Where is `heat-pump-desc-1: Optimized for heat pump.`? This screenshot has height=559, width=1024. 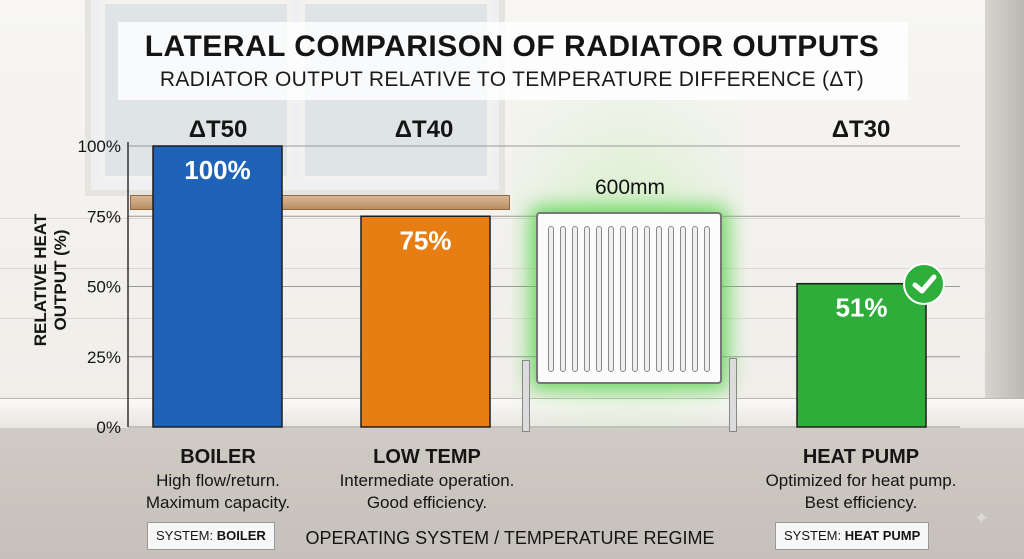 heat-pump-desc-1: Optimized for heat pump. is located at coordinates (861, 480).